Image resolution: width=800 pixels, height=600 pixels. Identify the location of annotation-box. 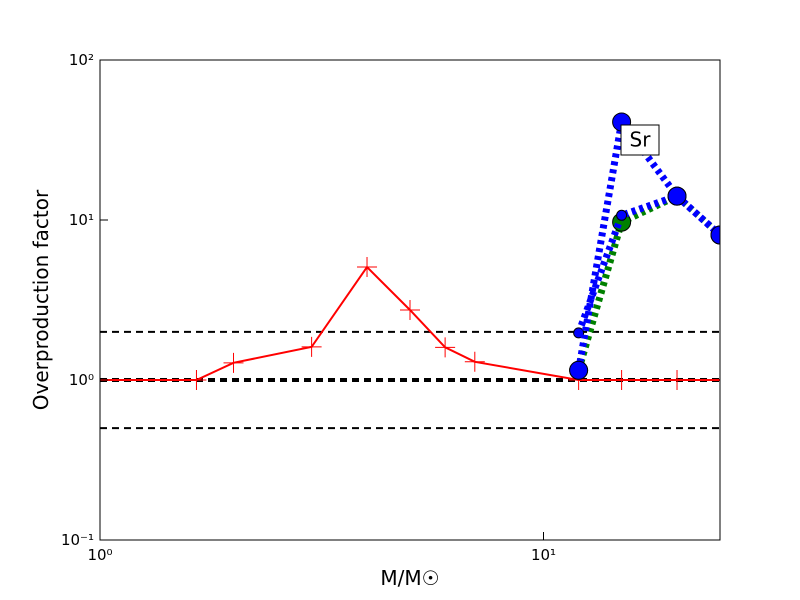
(640, 140).